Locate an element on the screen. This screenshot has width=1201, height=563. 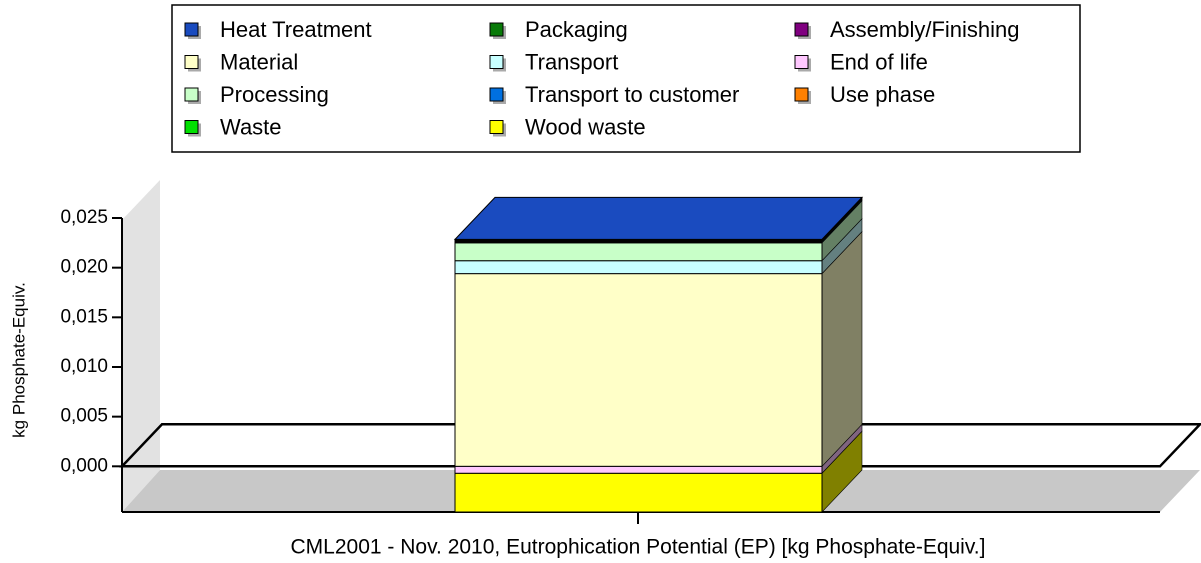
legend-label: Waste is located at coordinates (251, 126).